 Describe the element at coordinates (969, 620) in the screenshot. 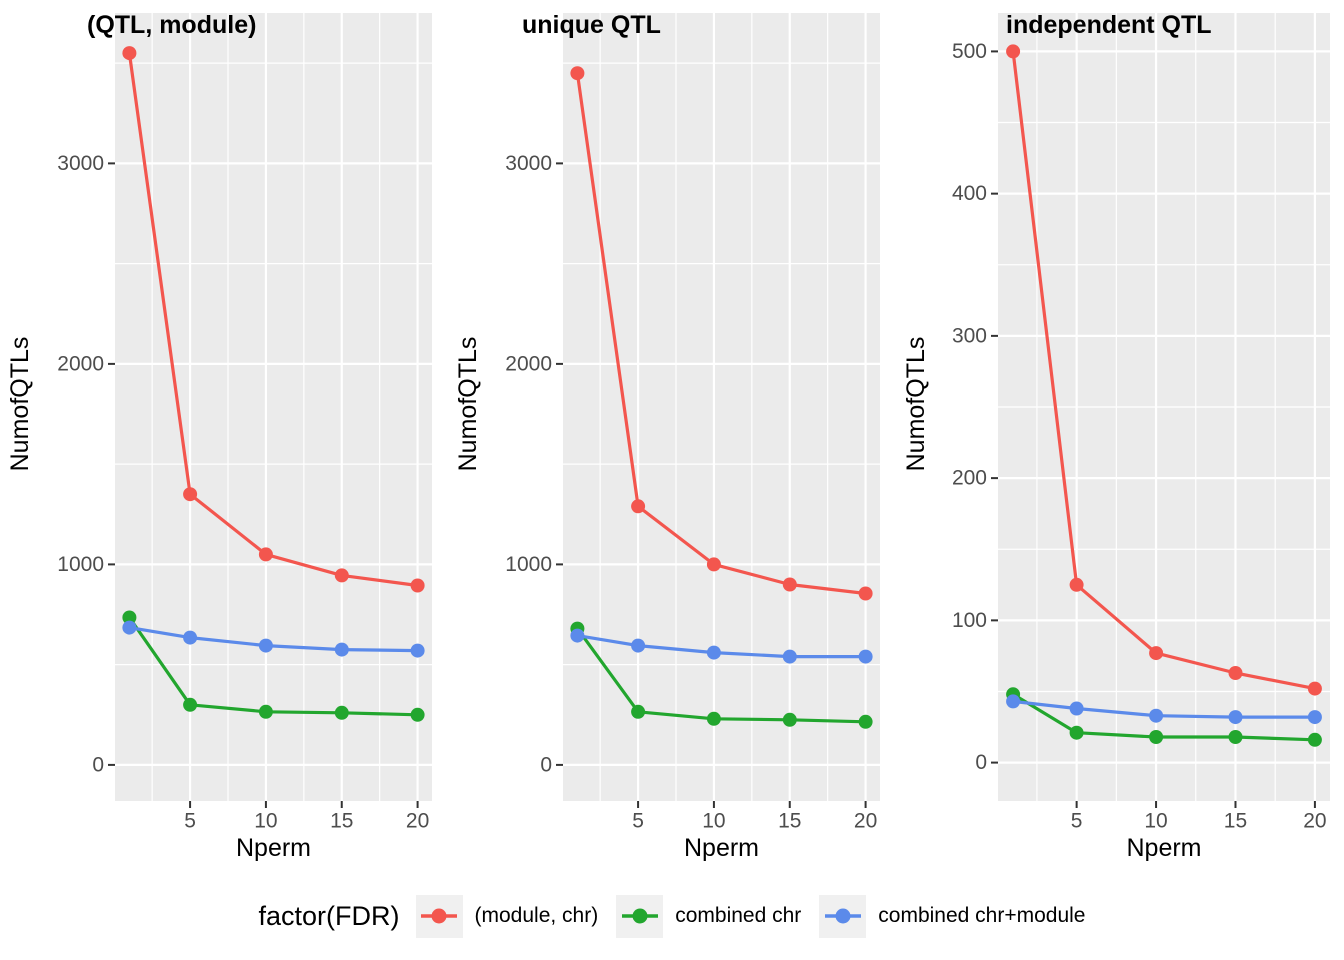

I see `y-tick-label: 100` at that location.